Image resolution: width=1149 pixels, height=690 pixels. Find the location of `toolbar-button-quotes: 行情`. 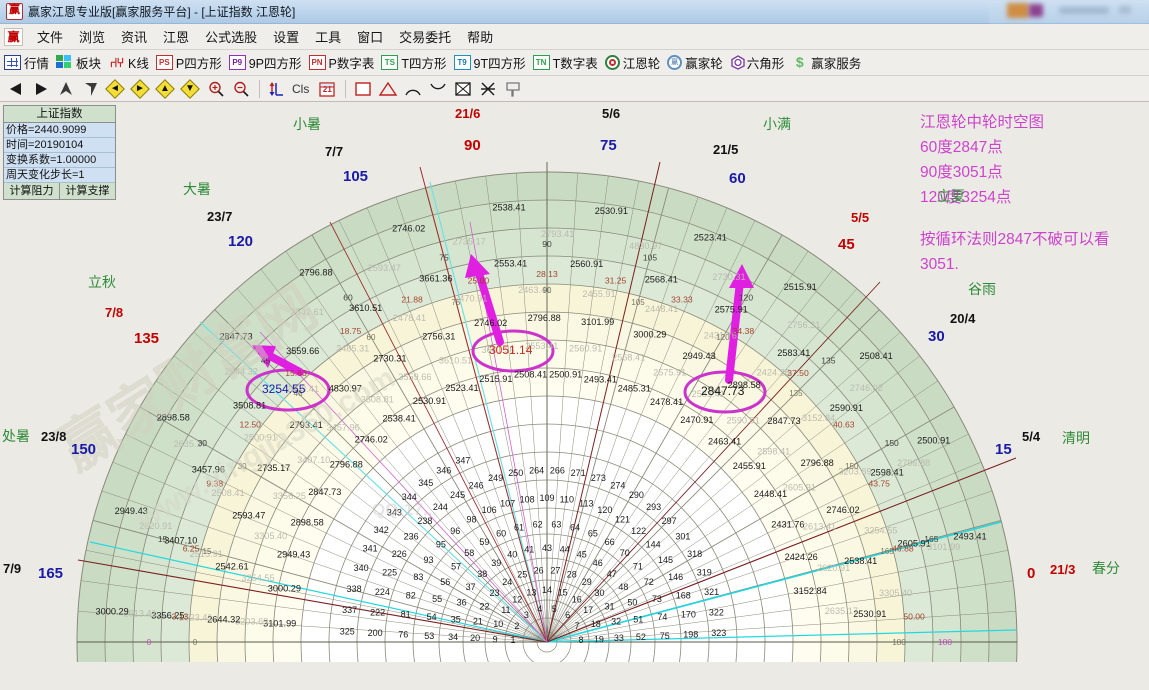

toolbar-button-quotes: 行情 is located at coordinates (26, 62).